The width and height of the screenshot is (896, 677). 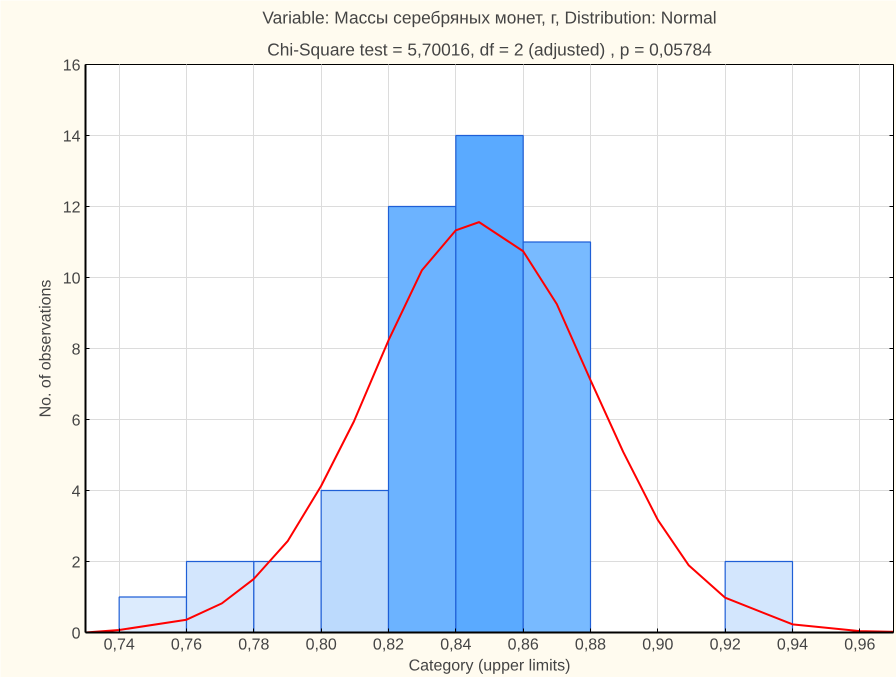 I want to click on x-tick-label: 0,78, so click(x=254, y=645).